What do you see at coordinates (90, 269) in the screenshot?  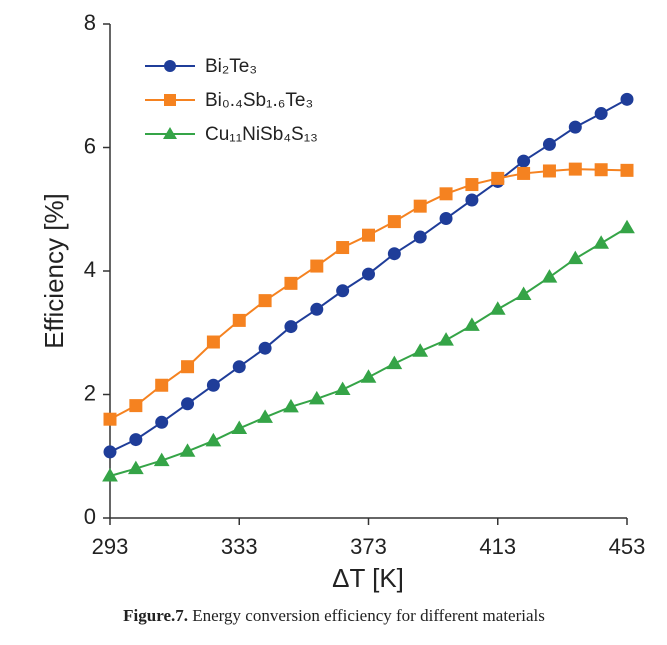 I see `y-tick-label: 4` at bounding box center [90, 269].